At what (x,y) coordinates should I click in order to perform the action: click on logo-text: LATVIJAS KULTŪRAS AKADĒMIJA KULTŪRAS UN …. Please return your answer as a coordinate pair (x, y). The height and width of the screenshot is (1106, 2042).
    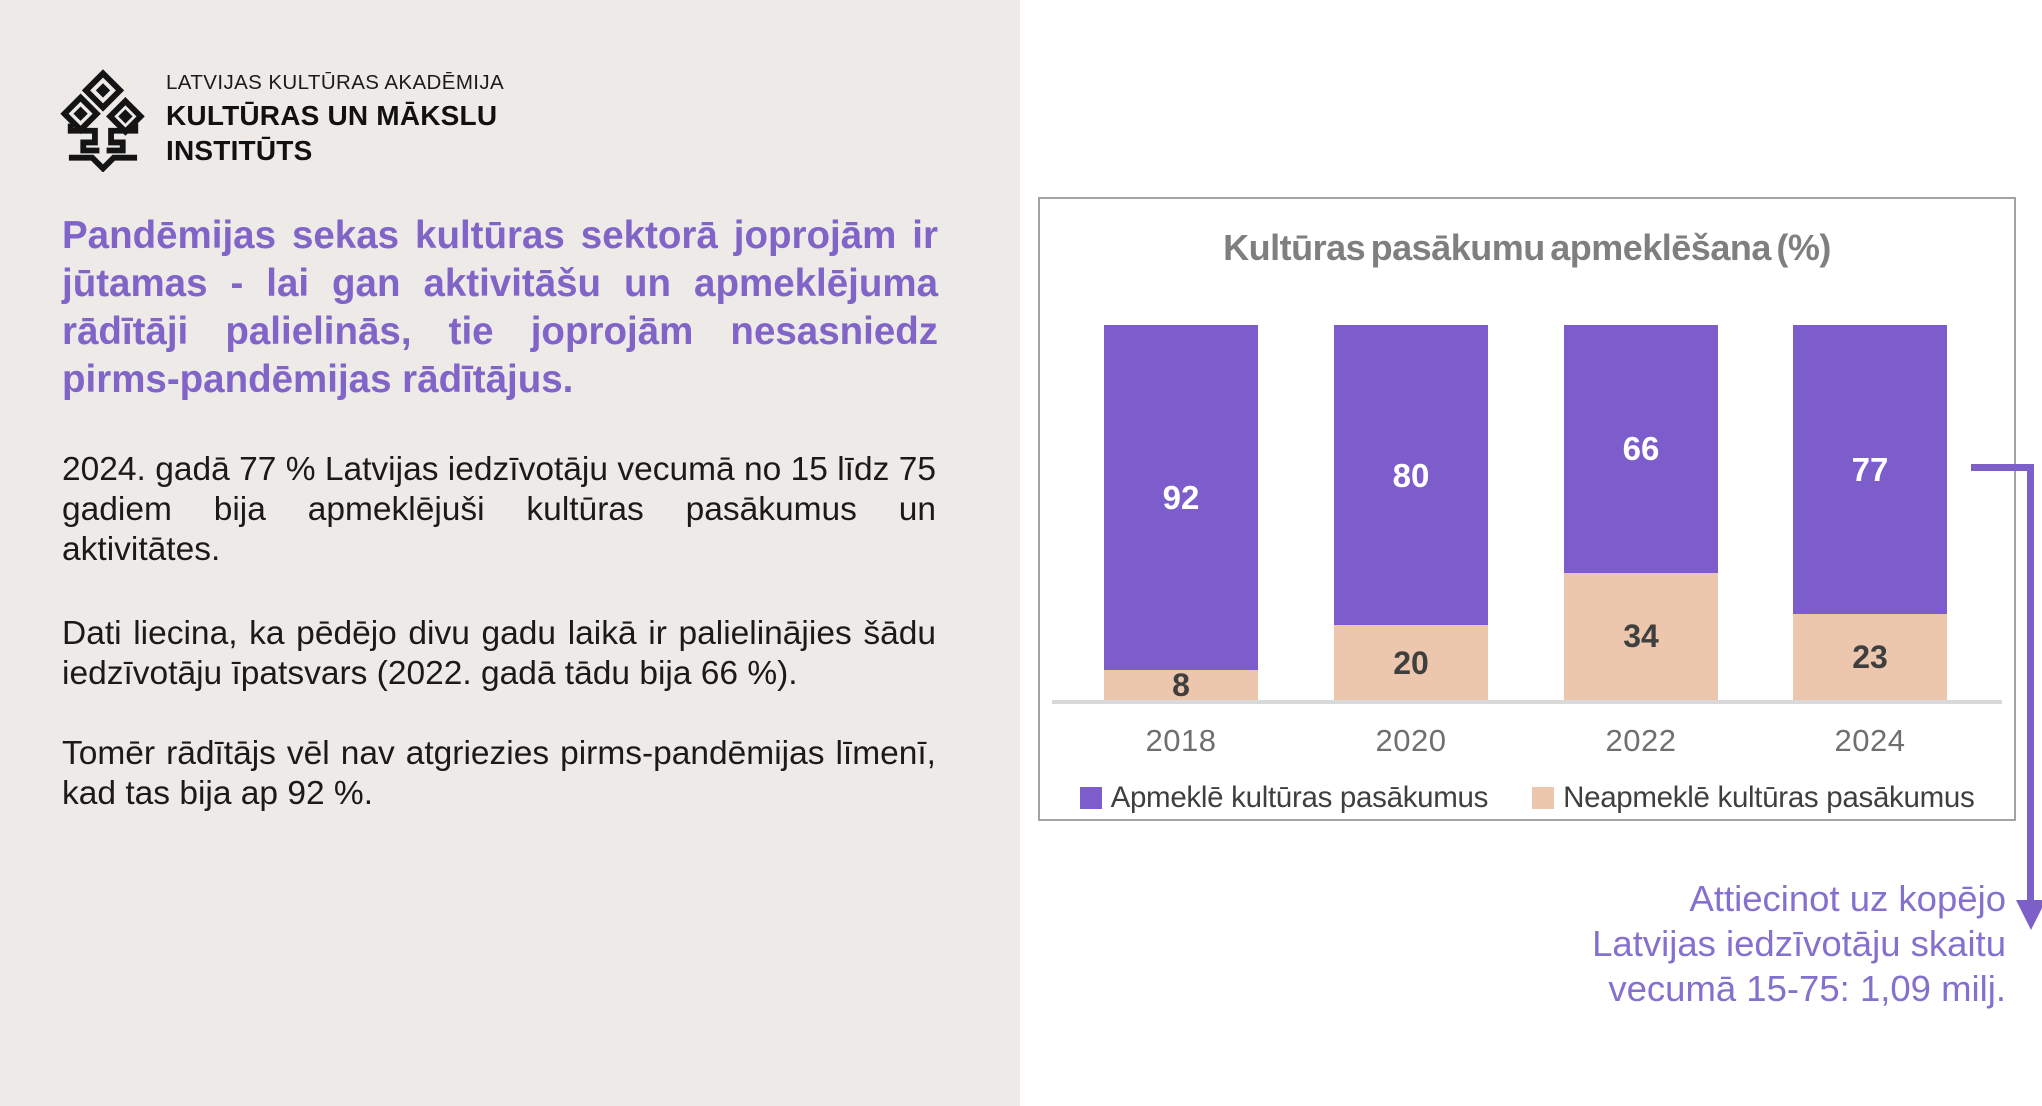
    Looking at the image, I should click on (335, 118).